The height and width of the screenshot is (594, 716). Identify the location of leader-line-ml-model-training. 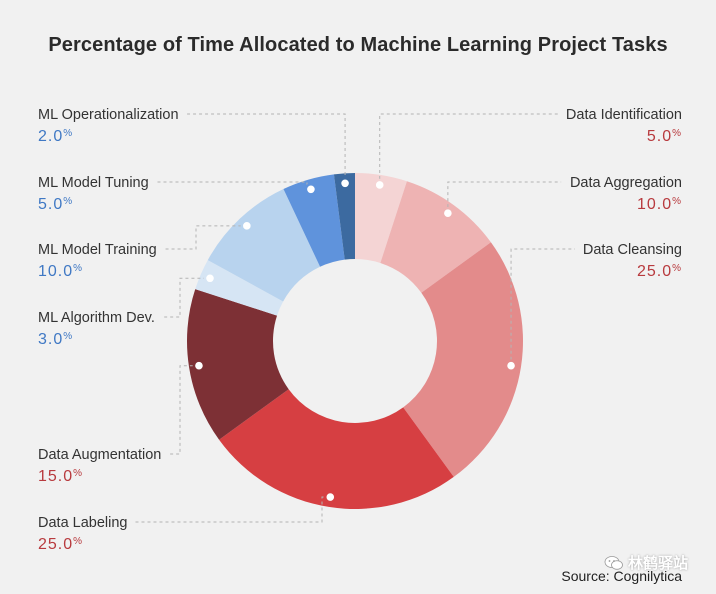
(206, 237).